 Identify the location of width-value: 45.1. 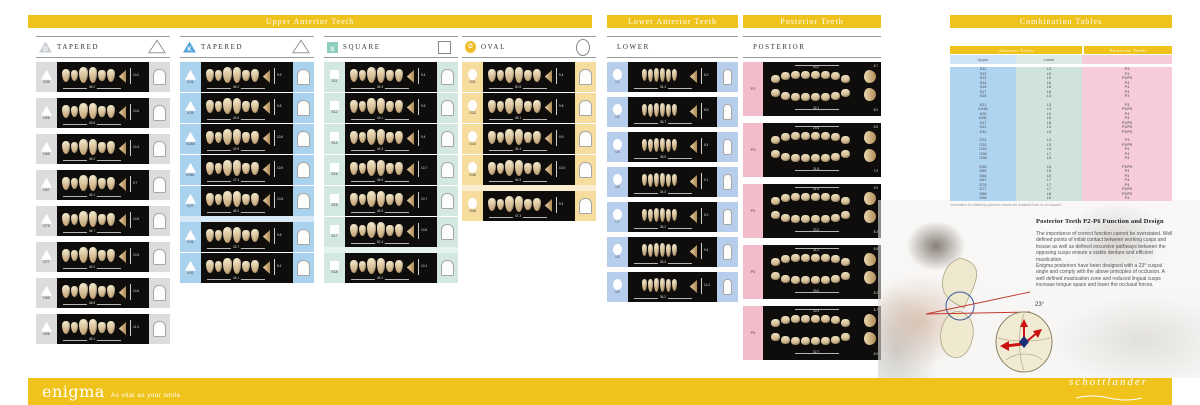
(92, 195).